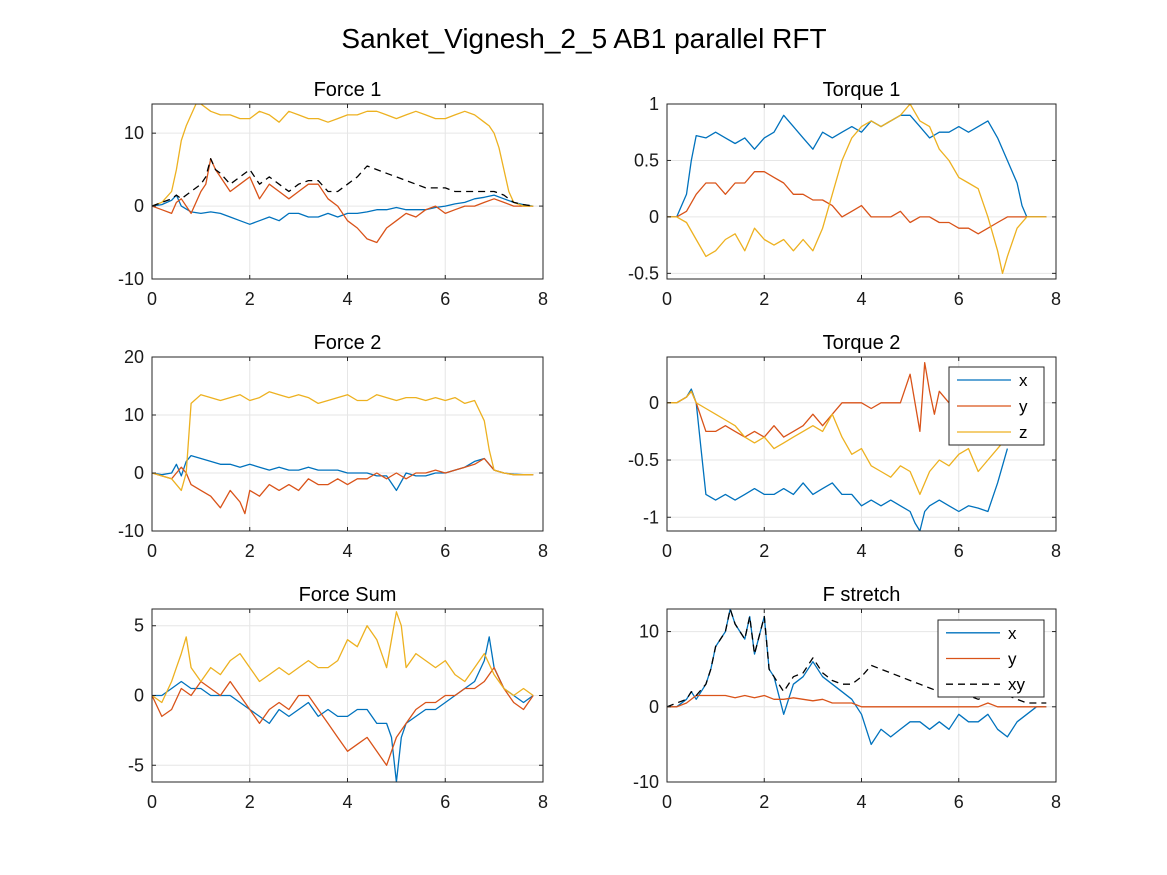 This screenshot has width=1167, height=875. I want to click on axes-torque2: 0 2 4 6 8 -1 -0.5 0 Torque 2 xyz, so click(844, 446).